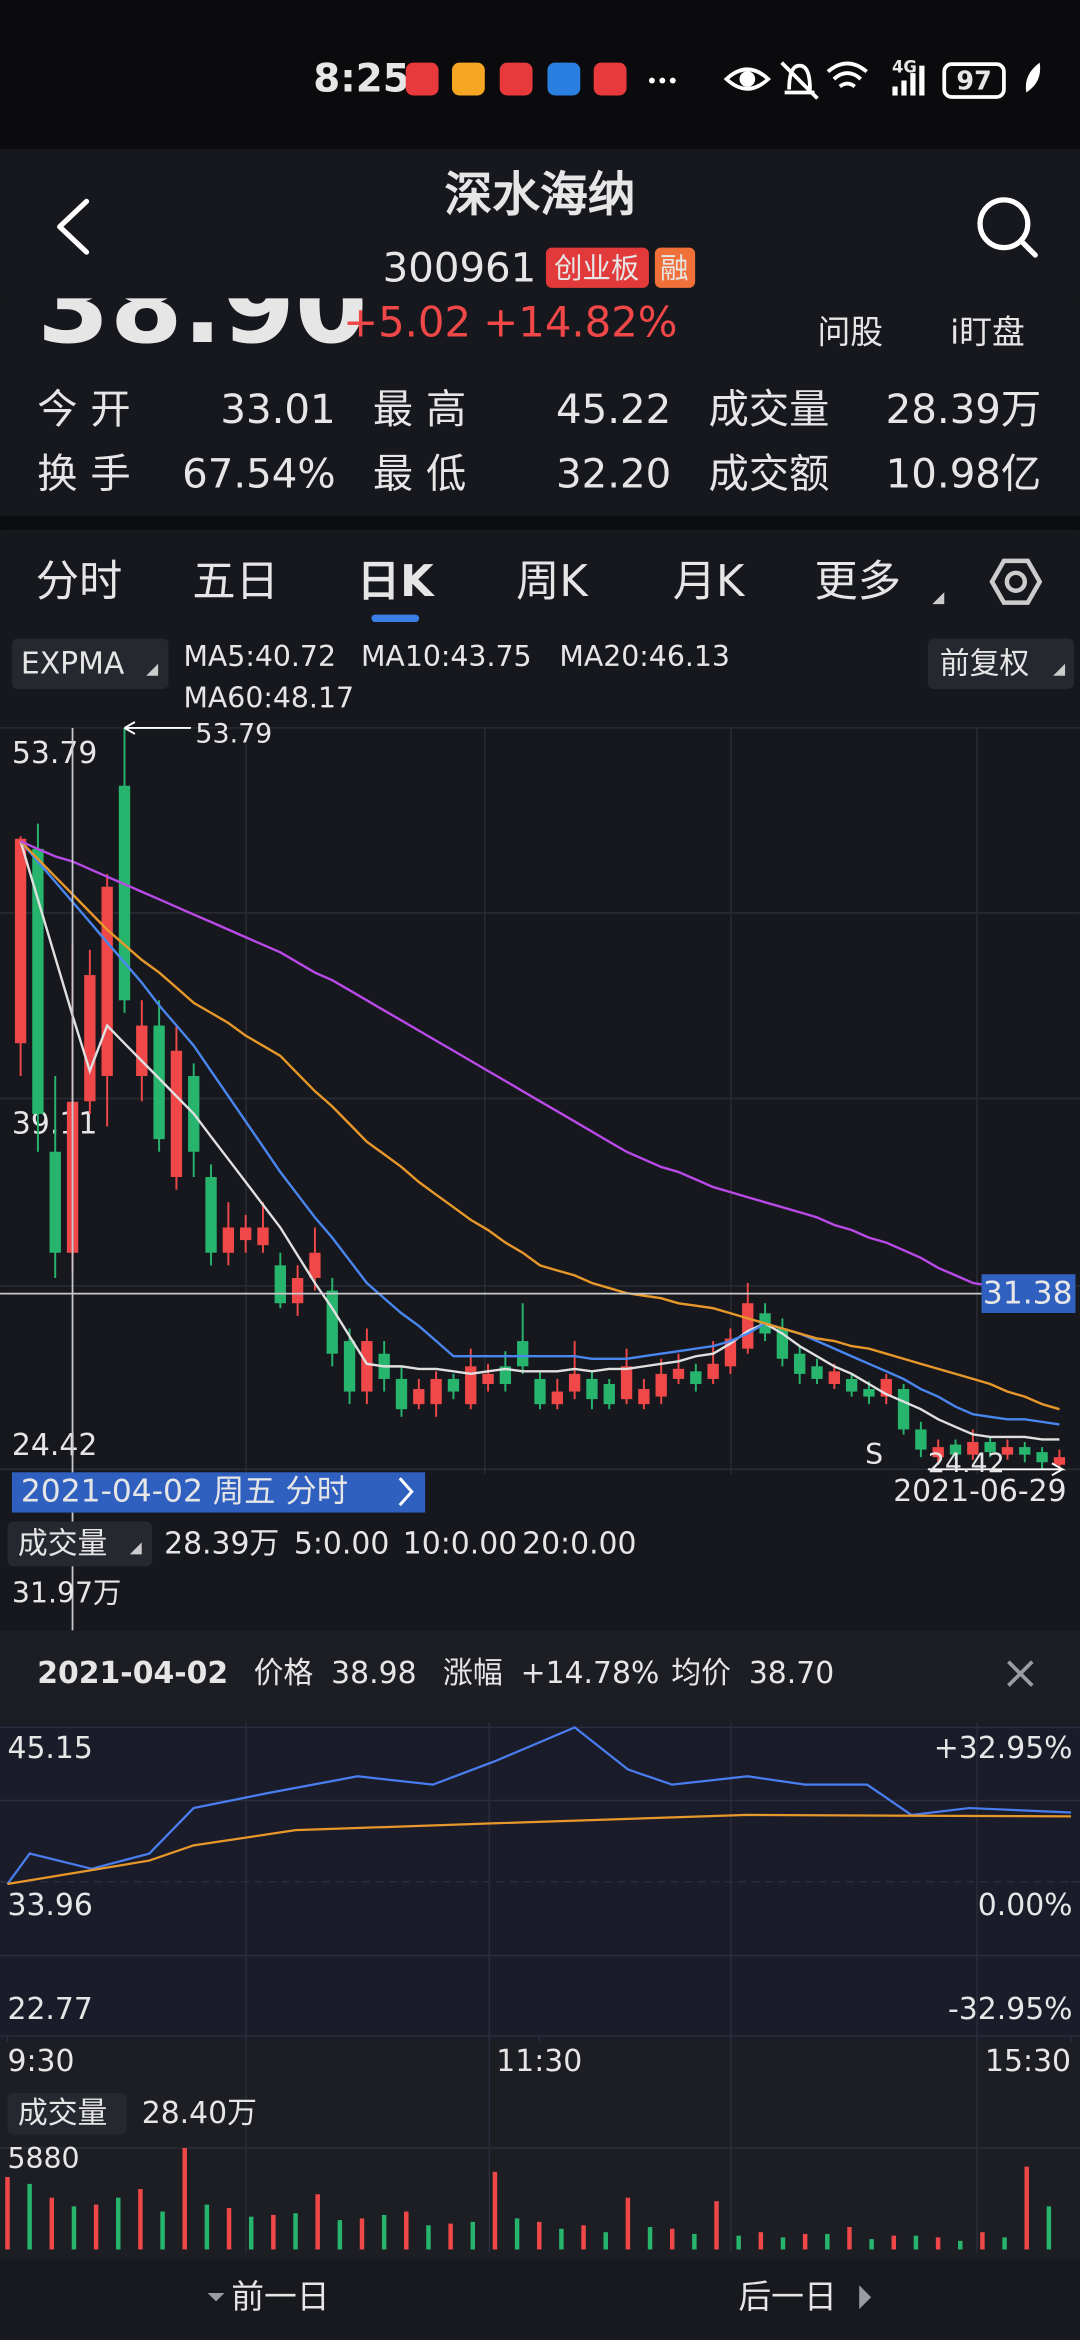 This screenshot has height=2340, width=1080. What do you see at coordinates (709, 582) in the screenshot?
I see `tab: 月K` at bounding box center [709, 582].